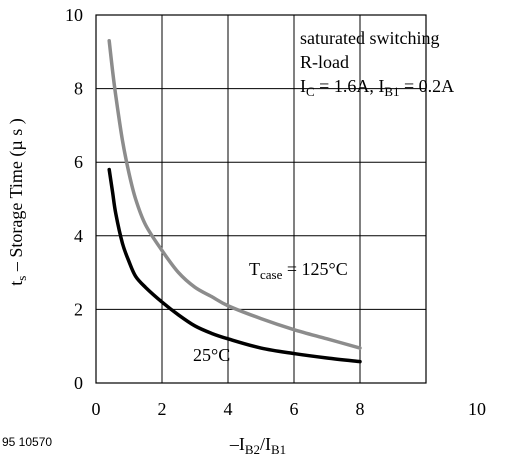 The width and height of the screenshot is (513, 459). Describe the element at coordinates (78, 383) in the screenshot. I see `y-tick-label: 0` at that location.